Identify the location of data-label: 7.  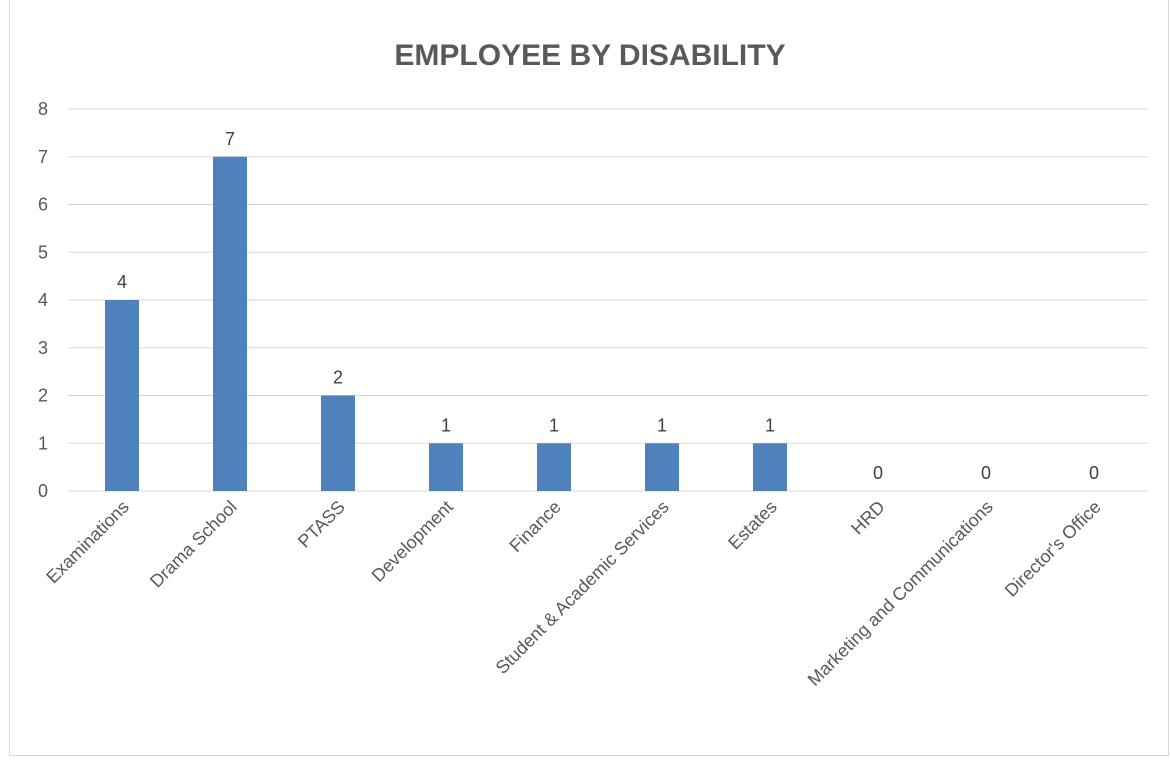
(230, 139).